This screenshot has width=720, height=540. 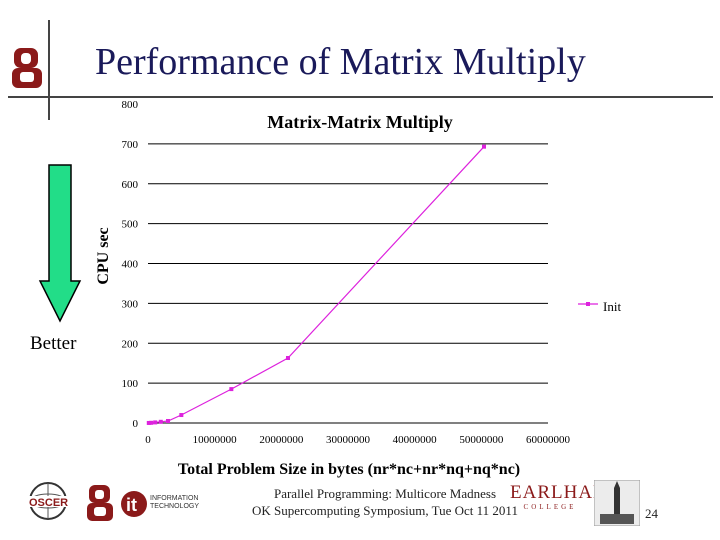 What do you see at coordinates (53, 343) in the screenshot?
I see `better-label: Better` at bounding box center [53, 343].